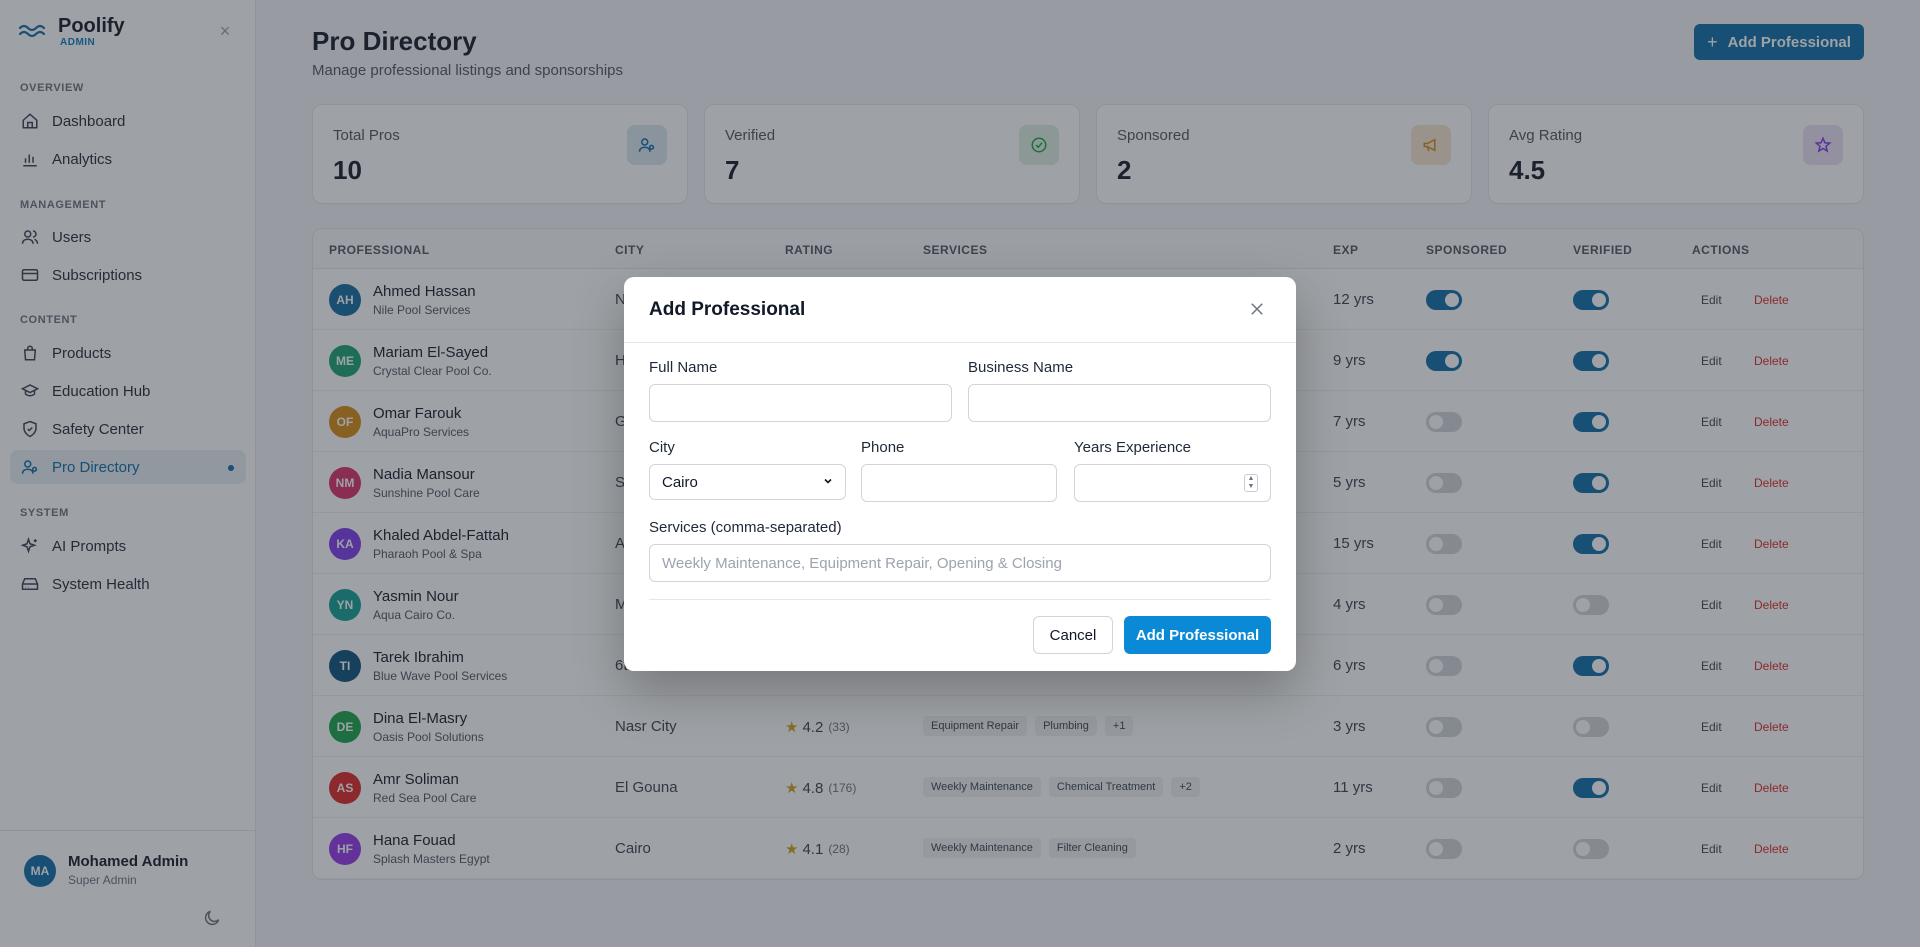 Image resolution: width=1920 pixels, height=947 pixels. What do you see at coordinates (1119, 403) in the screenshot?
I see `business-name-input` at bounding box center [1119, 403].